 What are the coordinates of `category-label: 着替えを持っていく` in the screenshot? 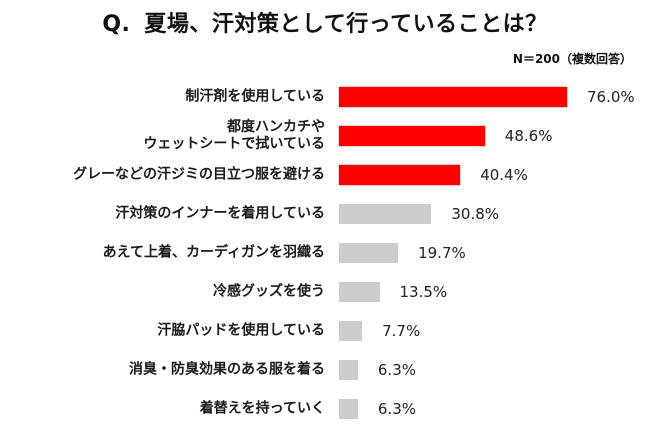 It's located at (162, 408).